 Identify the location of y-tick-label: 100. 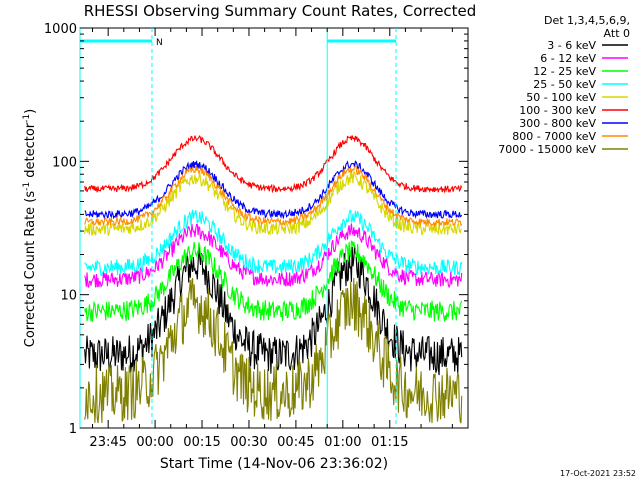
(64, 162).